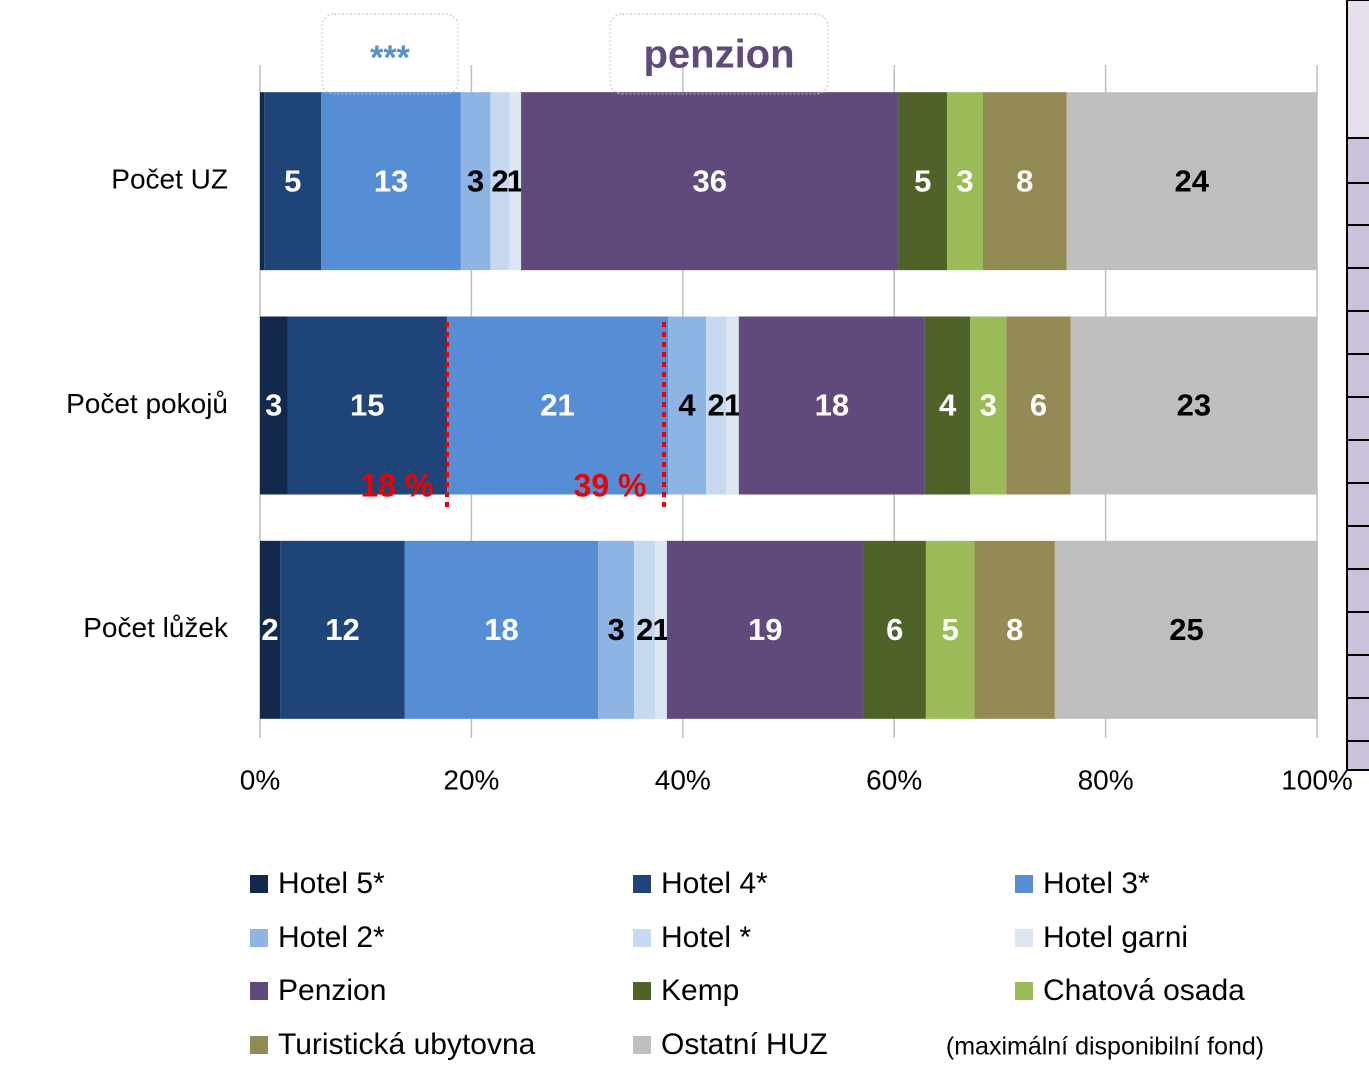  Describe the element at coordinates (397, 485) in the screenshot. I see `annotation: 18 %` at that location.